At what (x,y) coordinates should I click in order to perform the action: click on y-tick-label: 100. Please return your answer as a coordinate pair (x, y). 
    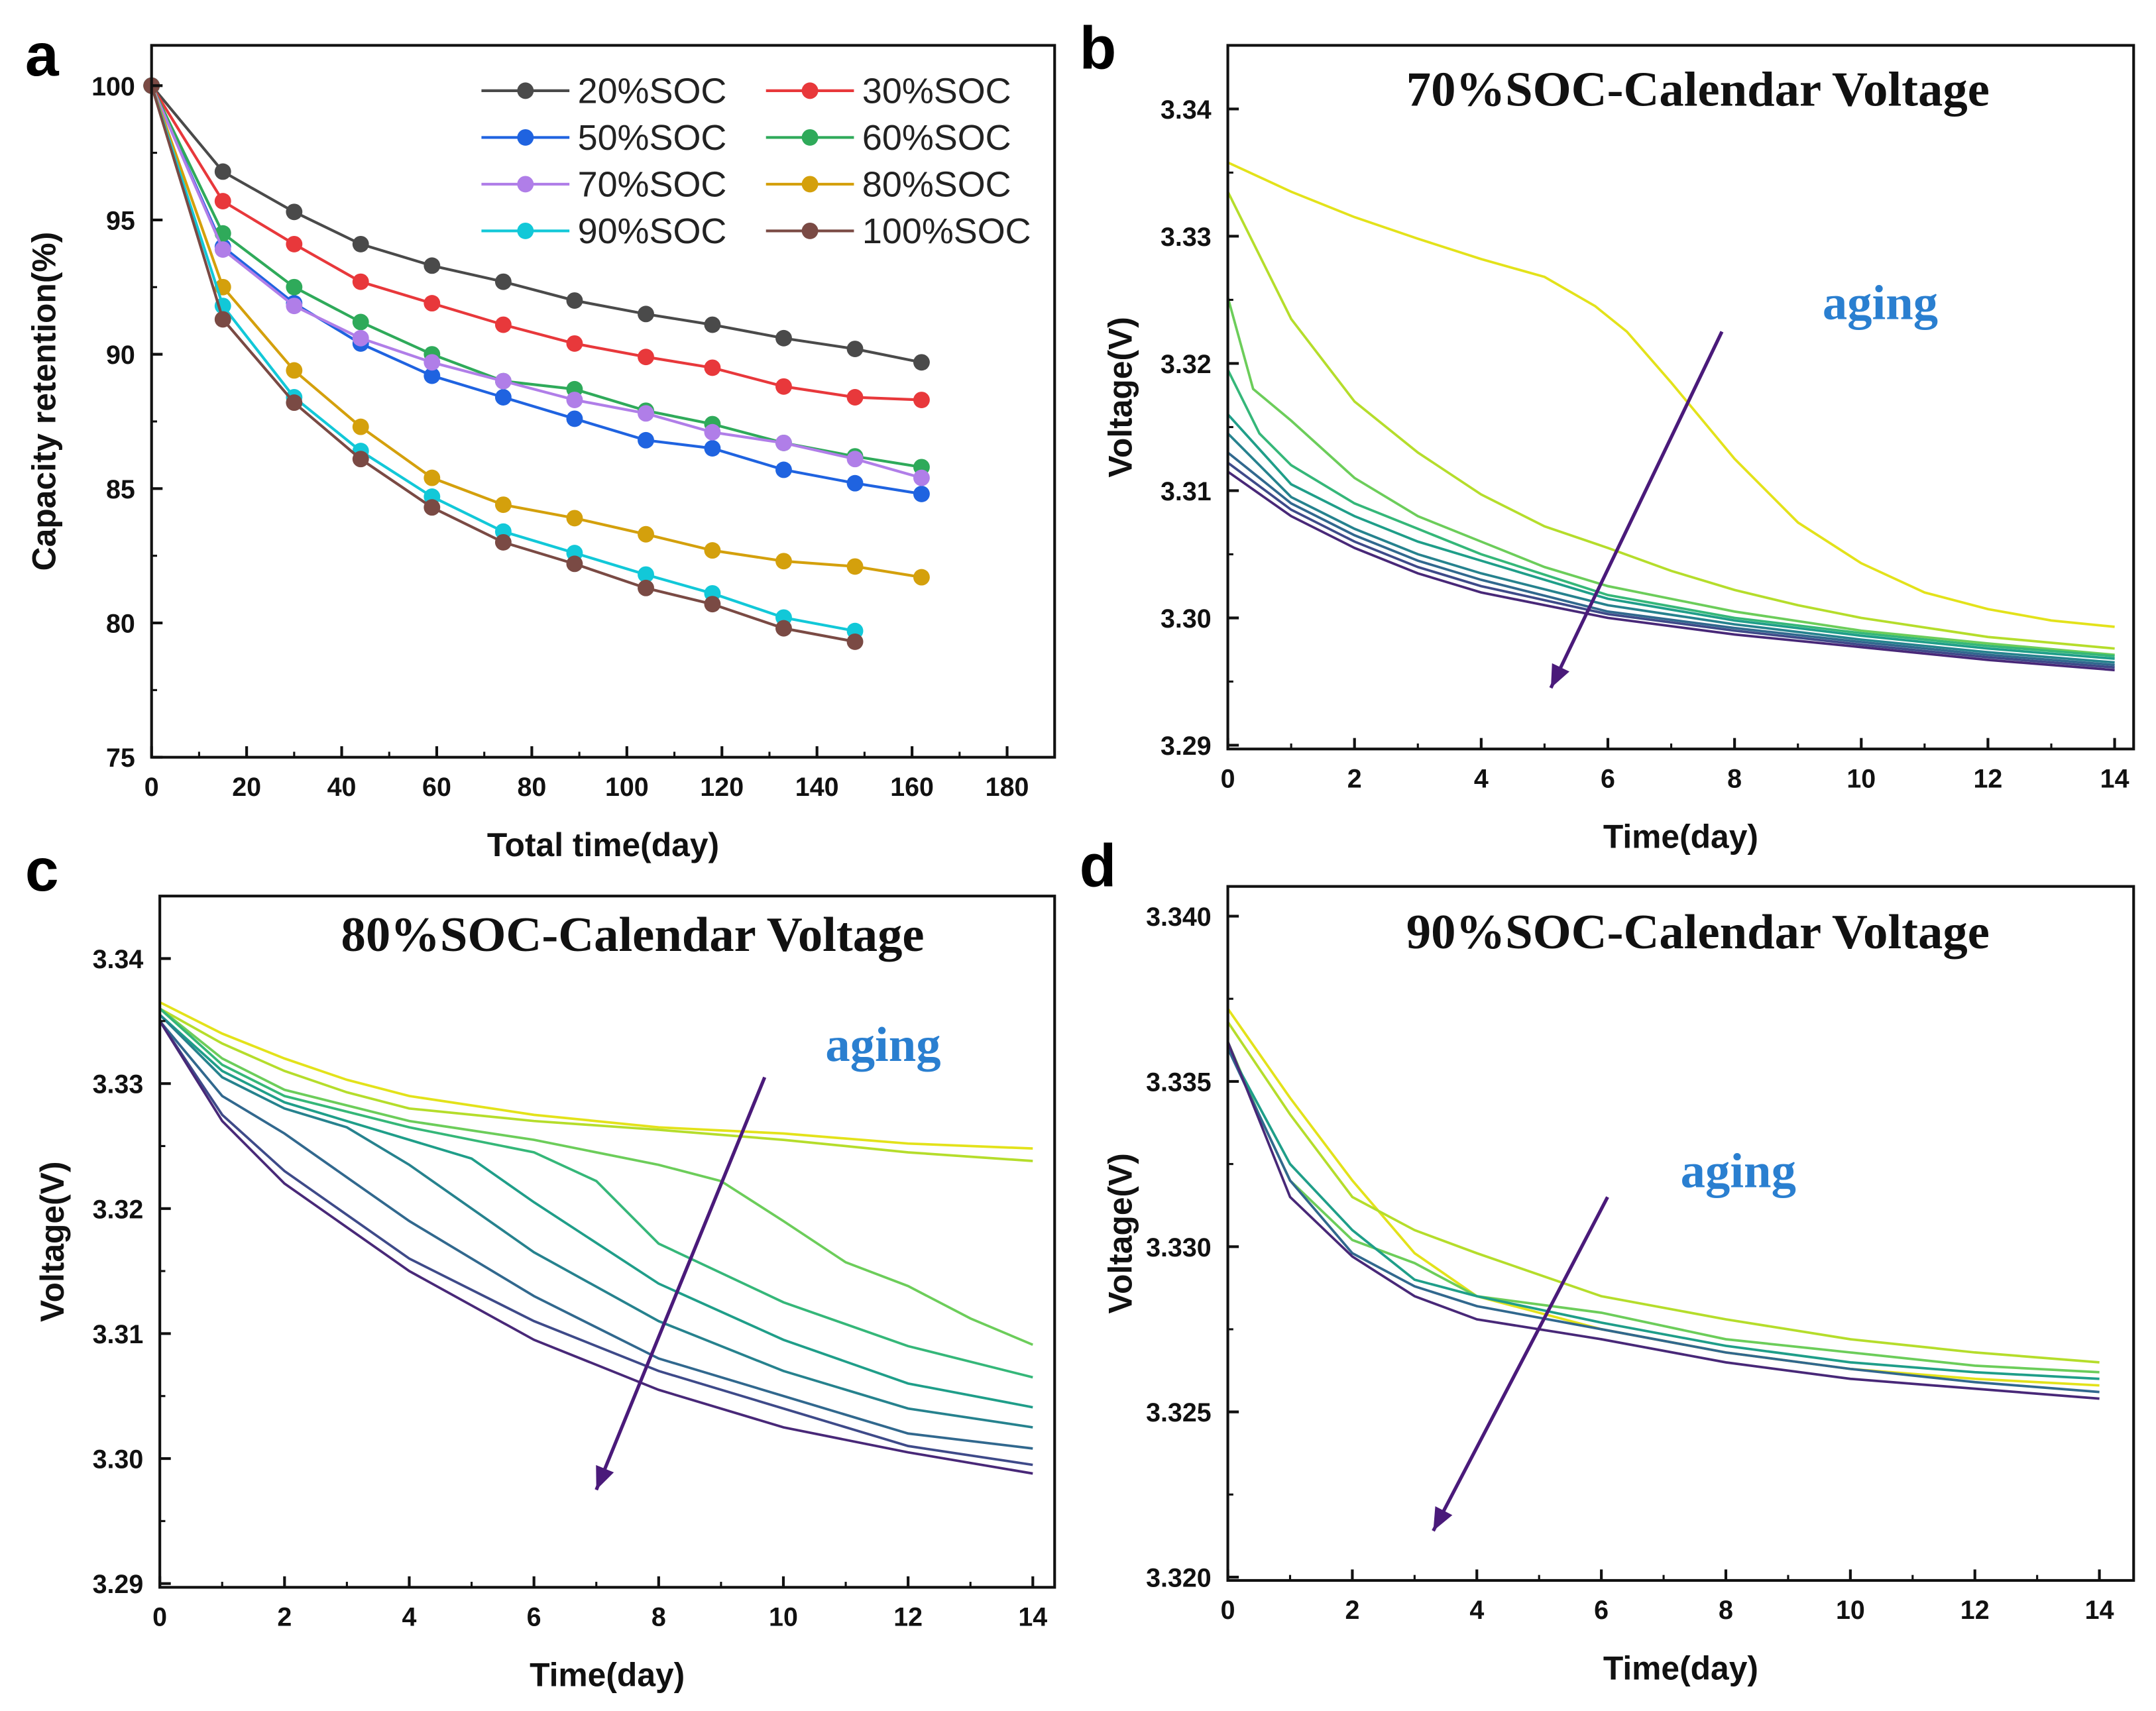
    Looking at the image, I should click on (113, 87).